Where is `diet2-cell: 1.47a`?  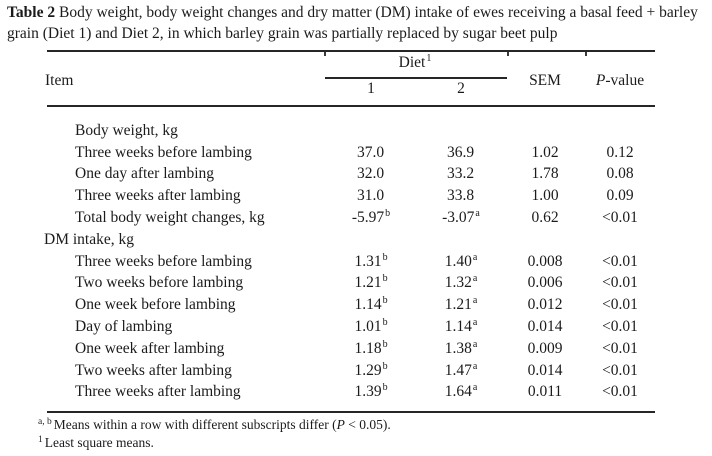
diet2-cell: 1.47a is located at coordinates (461, 369).